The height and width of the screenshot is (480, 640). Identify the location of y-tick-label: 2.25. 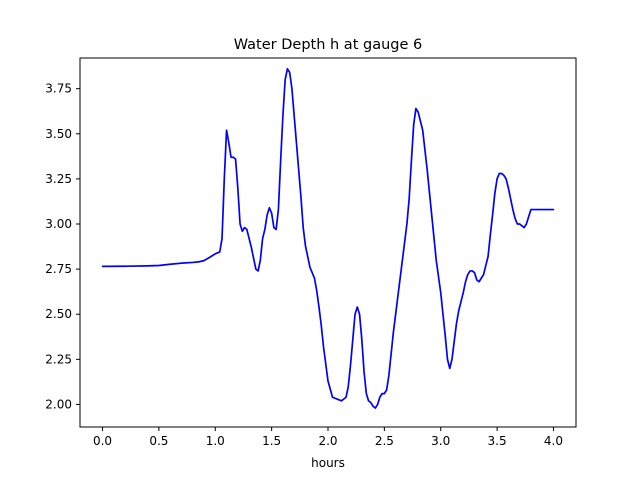
(58, 359).